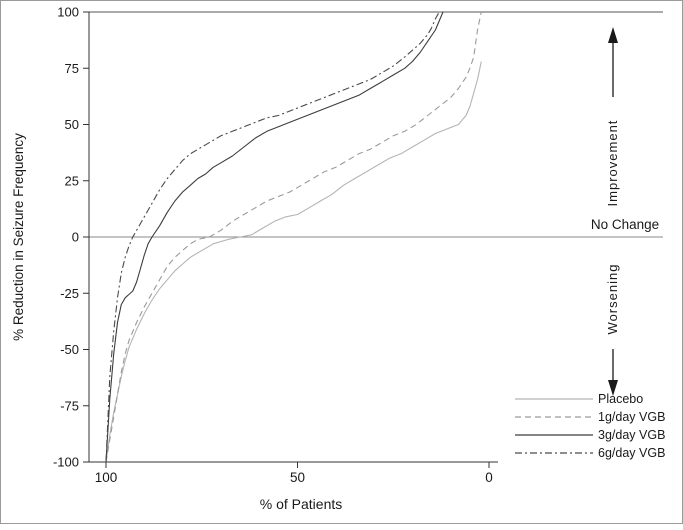 This screenshot has width=683, height=530. I want to click on improvement-label: Improvement, so click(612, 163).